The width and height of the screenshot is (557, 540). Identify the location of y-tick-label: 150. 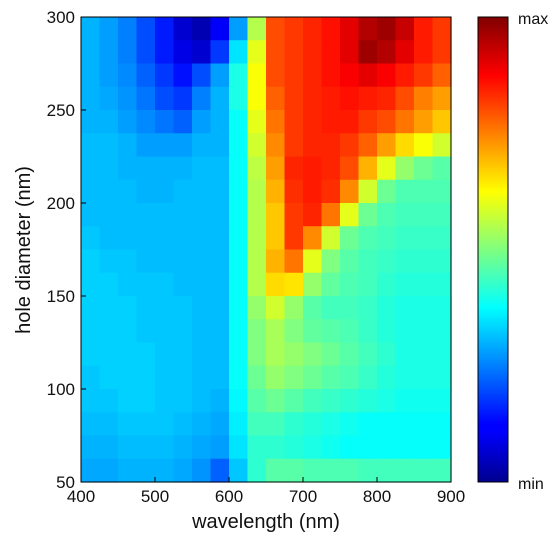
(61, 296).